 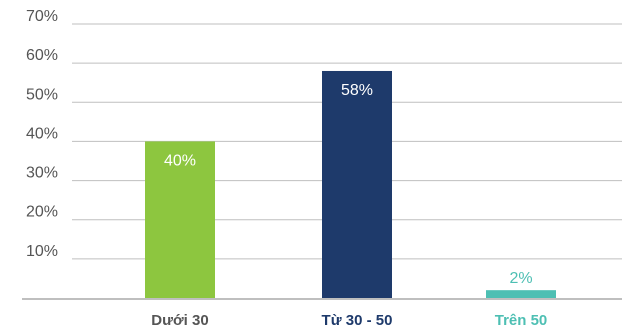 I want to click on category-labels: Dưới 30 Từ 30 - 50 Trên 50, so click(x=349, y=319).